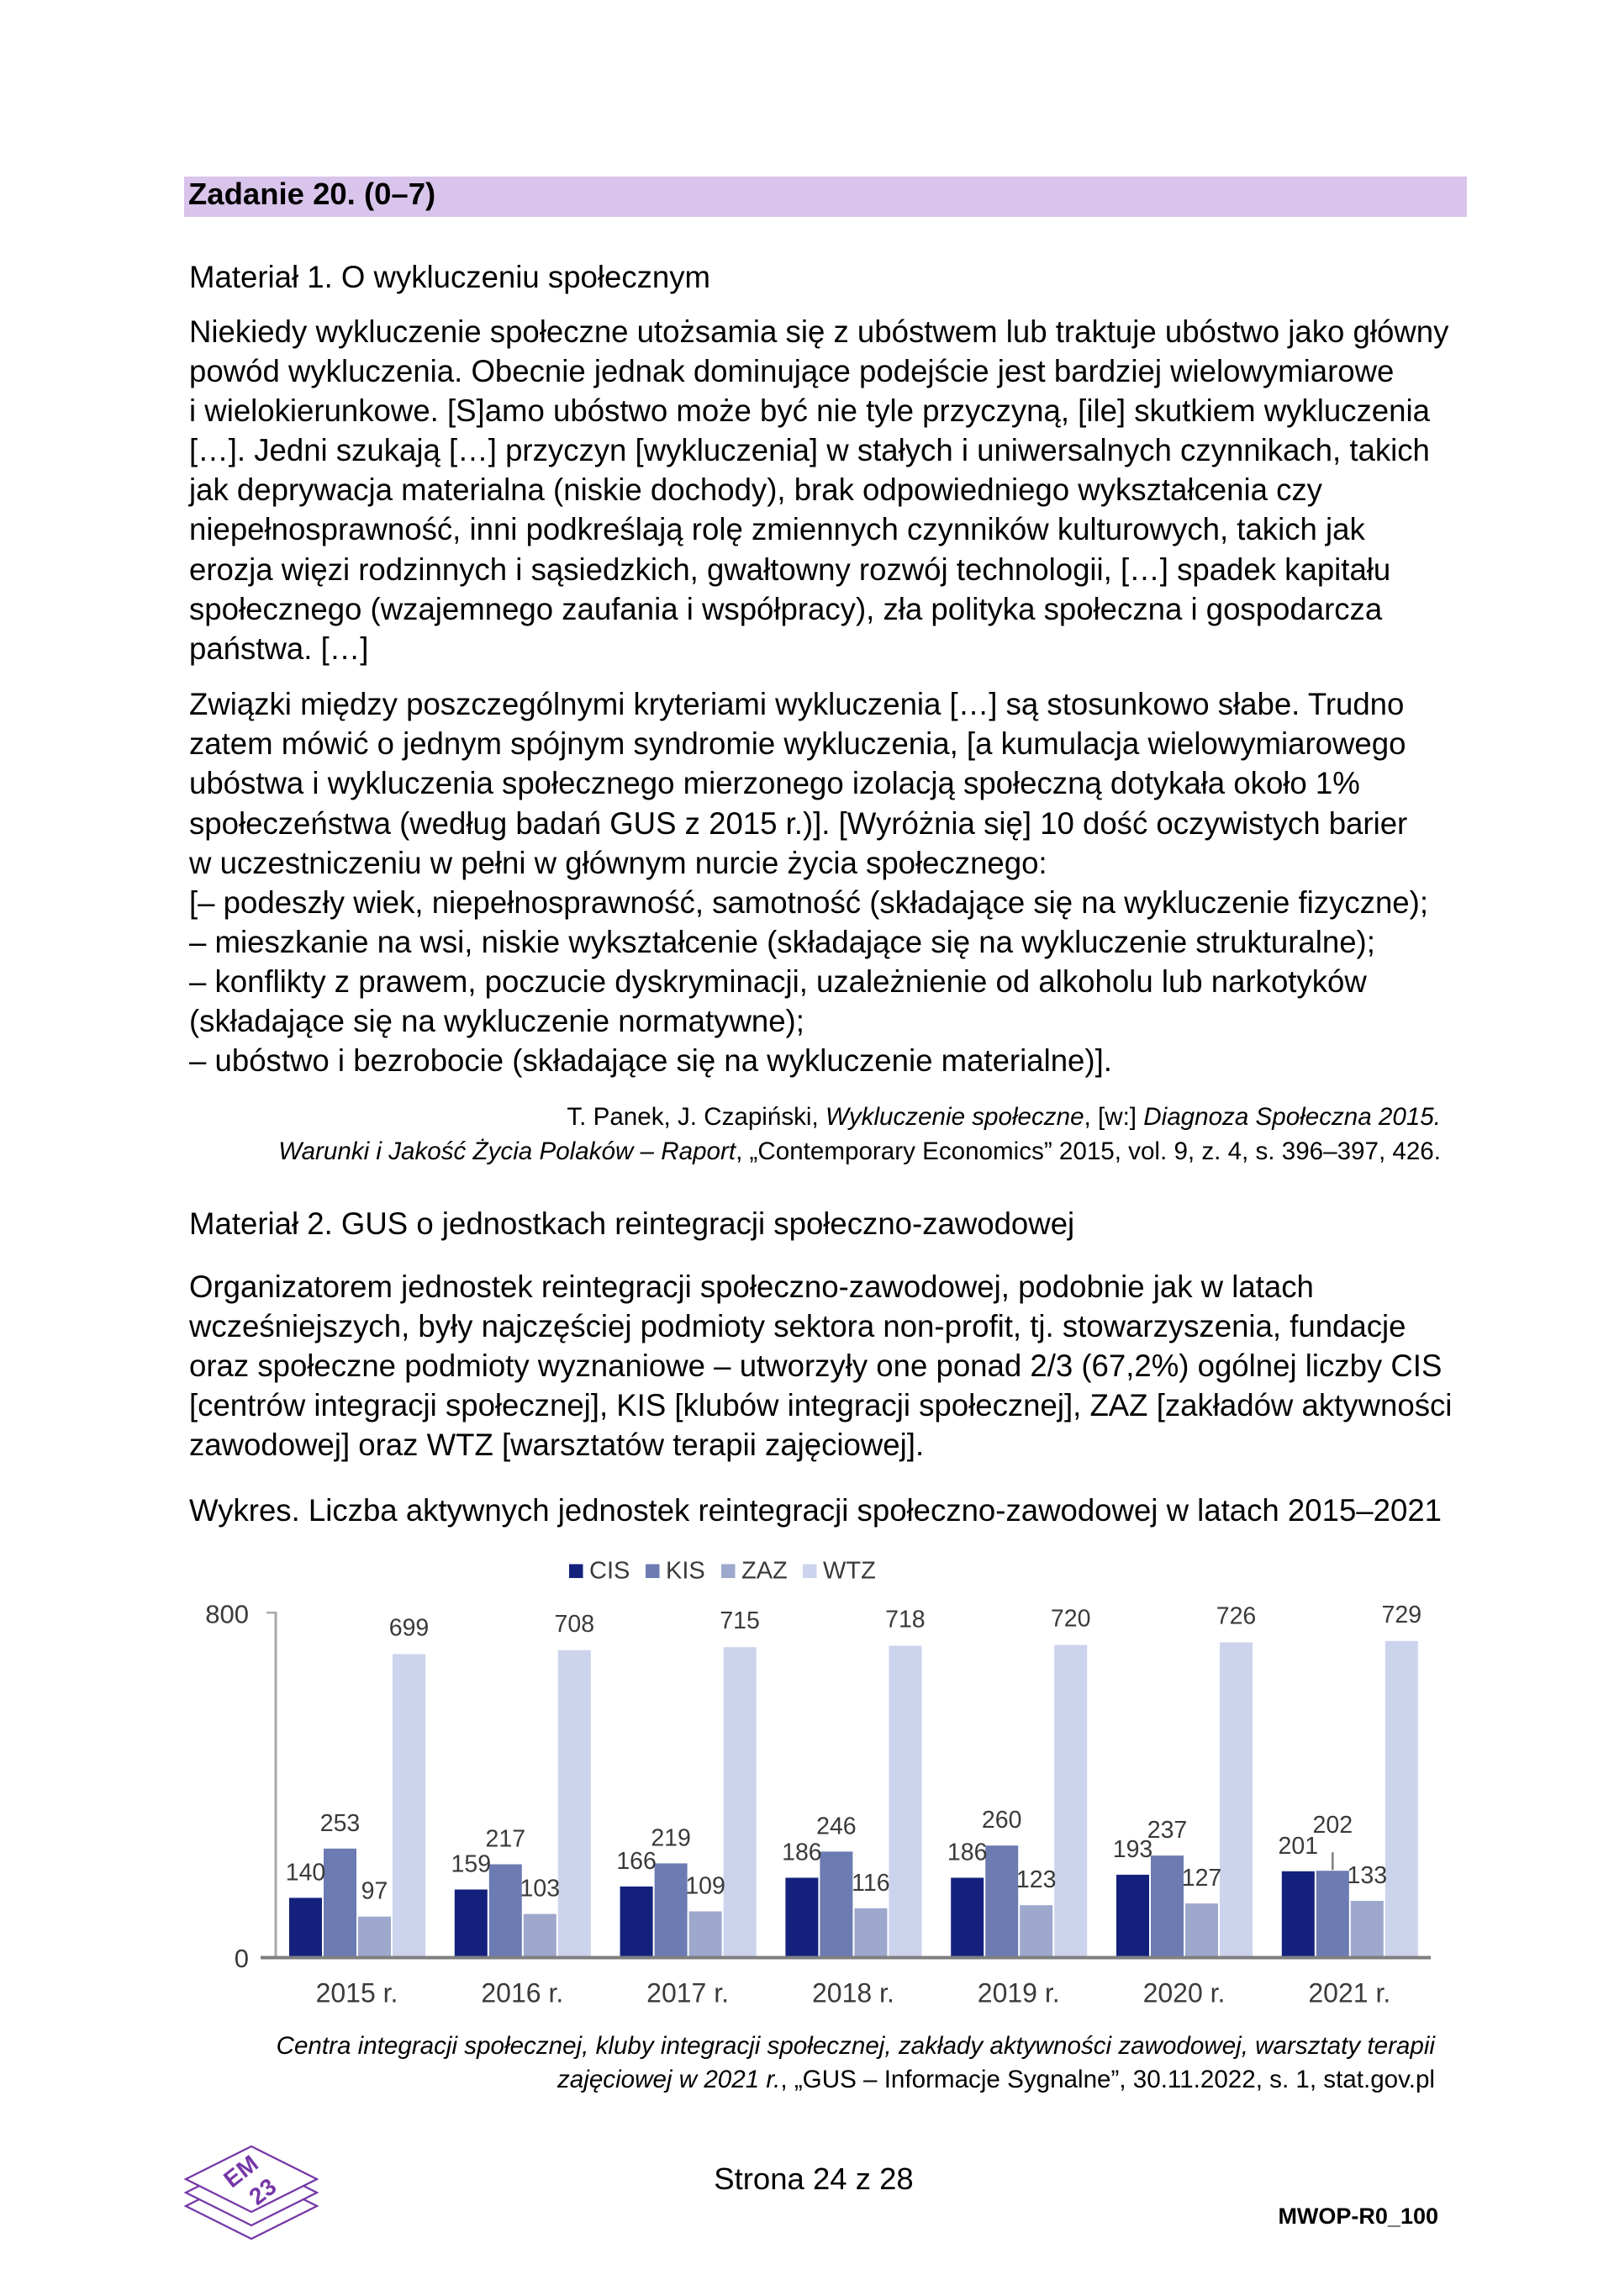 The height and width of the screenshot is (2296, 1614). I want to click on svg-text: 715, so click(740, 1620).